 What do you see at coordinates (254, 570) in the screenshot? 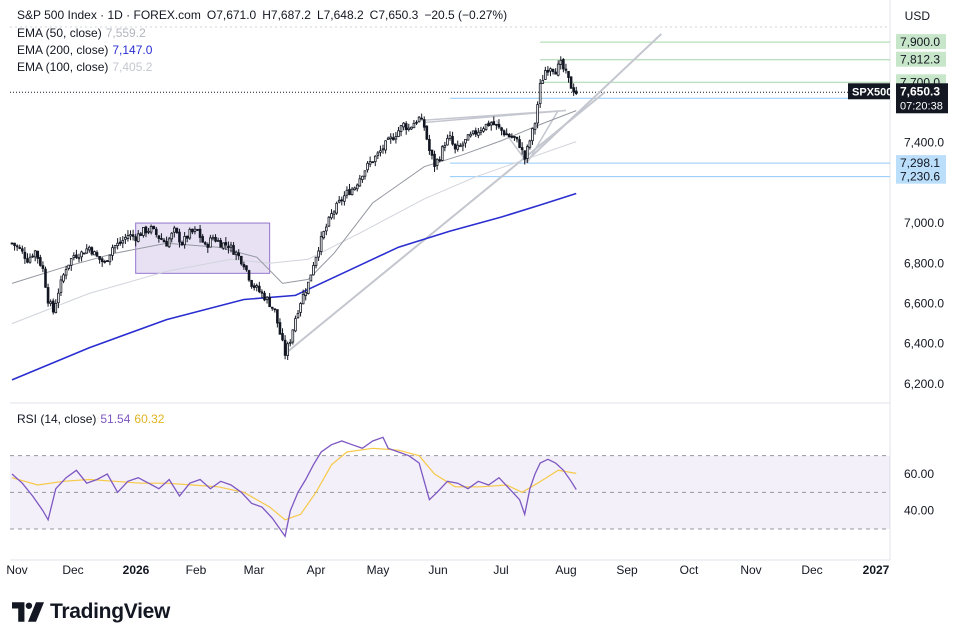
I see `time-tick-label: Mar` at bounding box center [254, 570].